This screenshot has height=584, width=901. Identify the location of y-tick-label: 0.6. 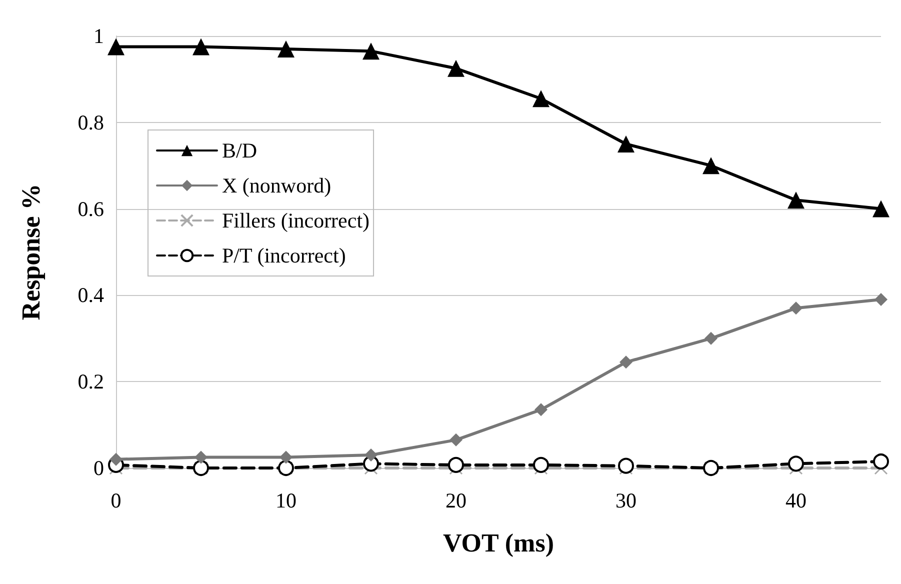
(91, 208).